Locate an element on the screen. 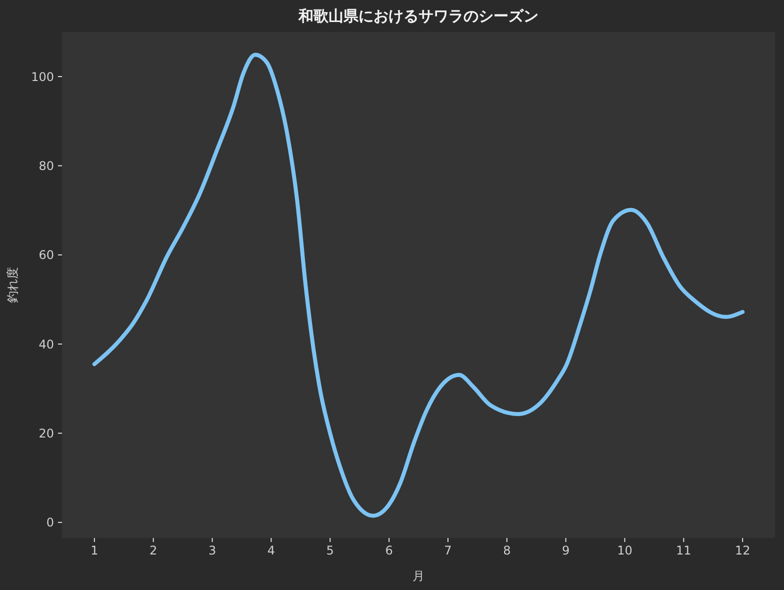 The height and width of the screenshot is (590, 784). x-tick-label: 8 is located at coordinates (507, 551).